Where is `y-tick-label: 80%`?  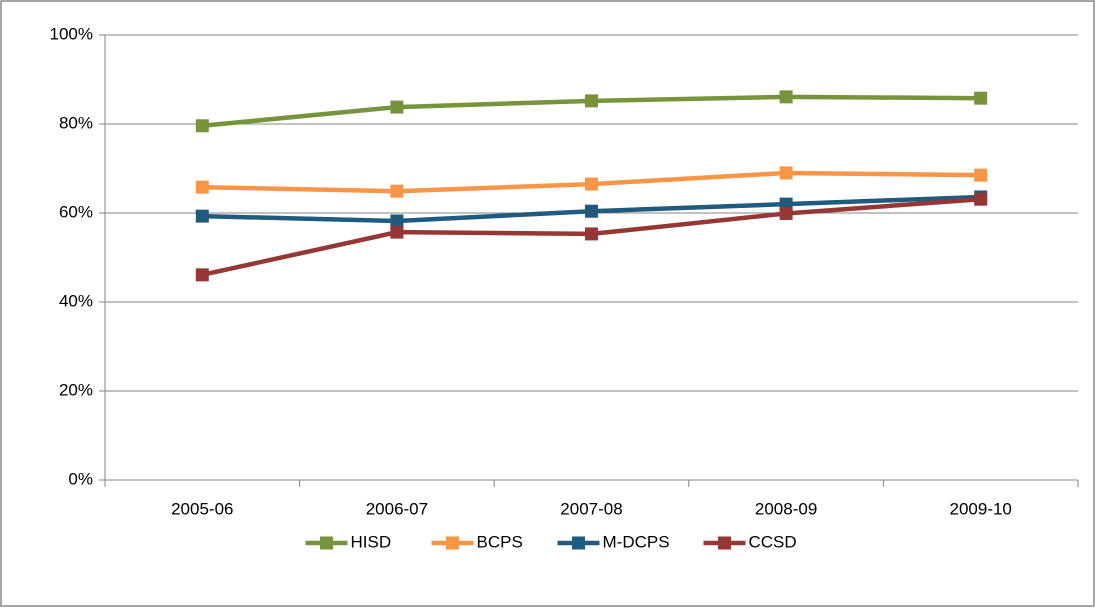
y-tick-label: 80% is located at coordinates (76, 122).